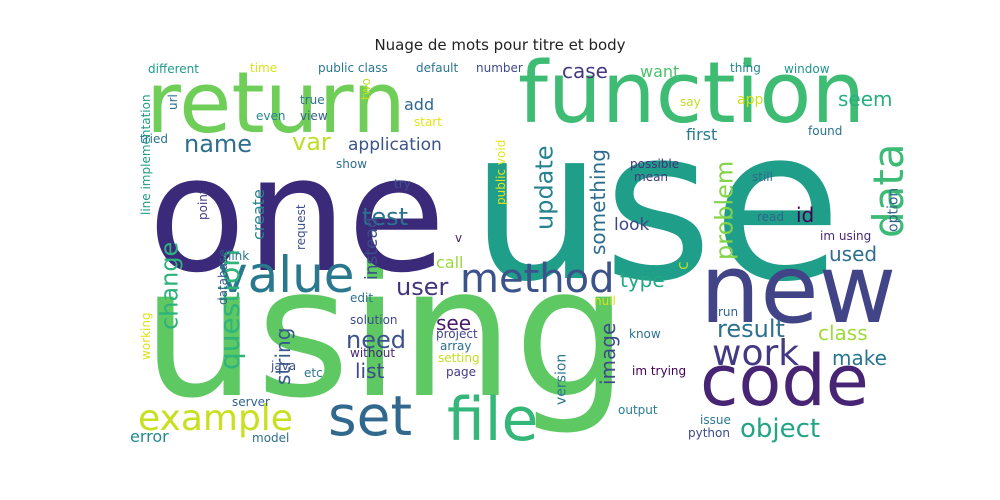  I want to click on word-id: id, so click(805, 215).